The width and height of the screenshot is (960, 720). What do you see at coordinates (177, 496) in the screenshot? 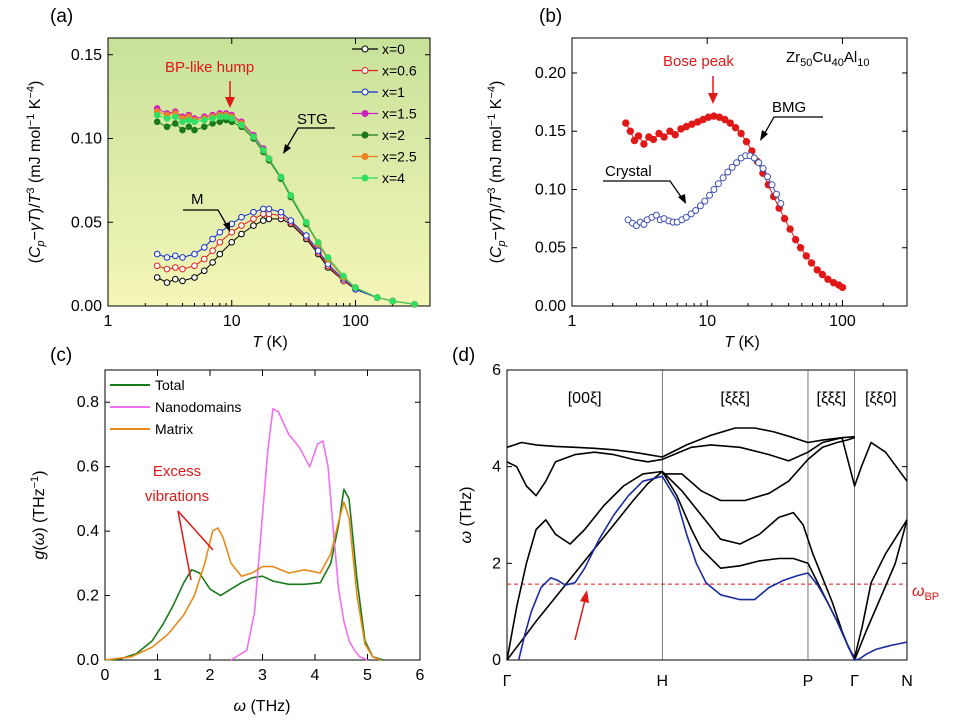
I see `annotation-excess-line2: vibrations` at bounding box center [177, 496].